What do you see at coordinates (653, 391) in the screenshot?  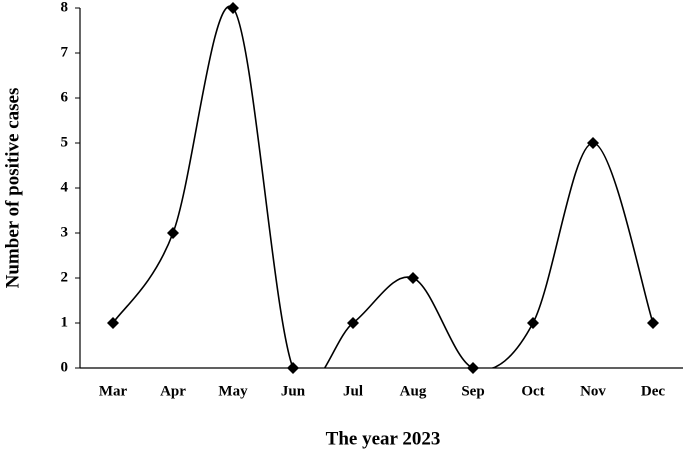 I see `x-tick-label: Dec` at bounding box center [653, 391].